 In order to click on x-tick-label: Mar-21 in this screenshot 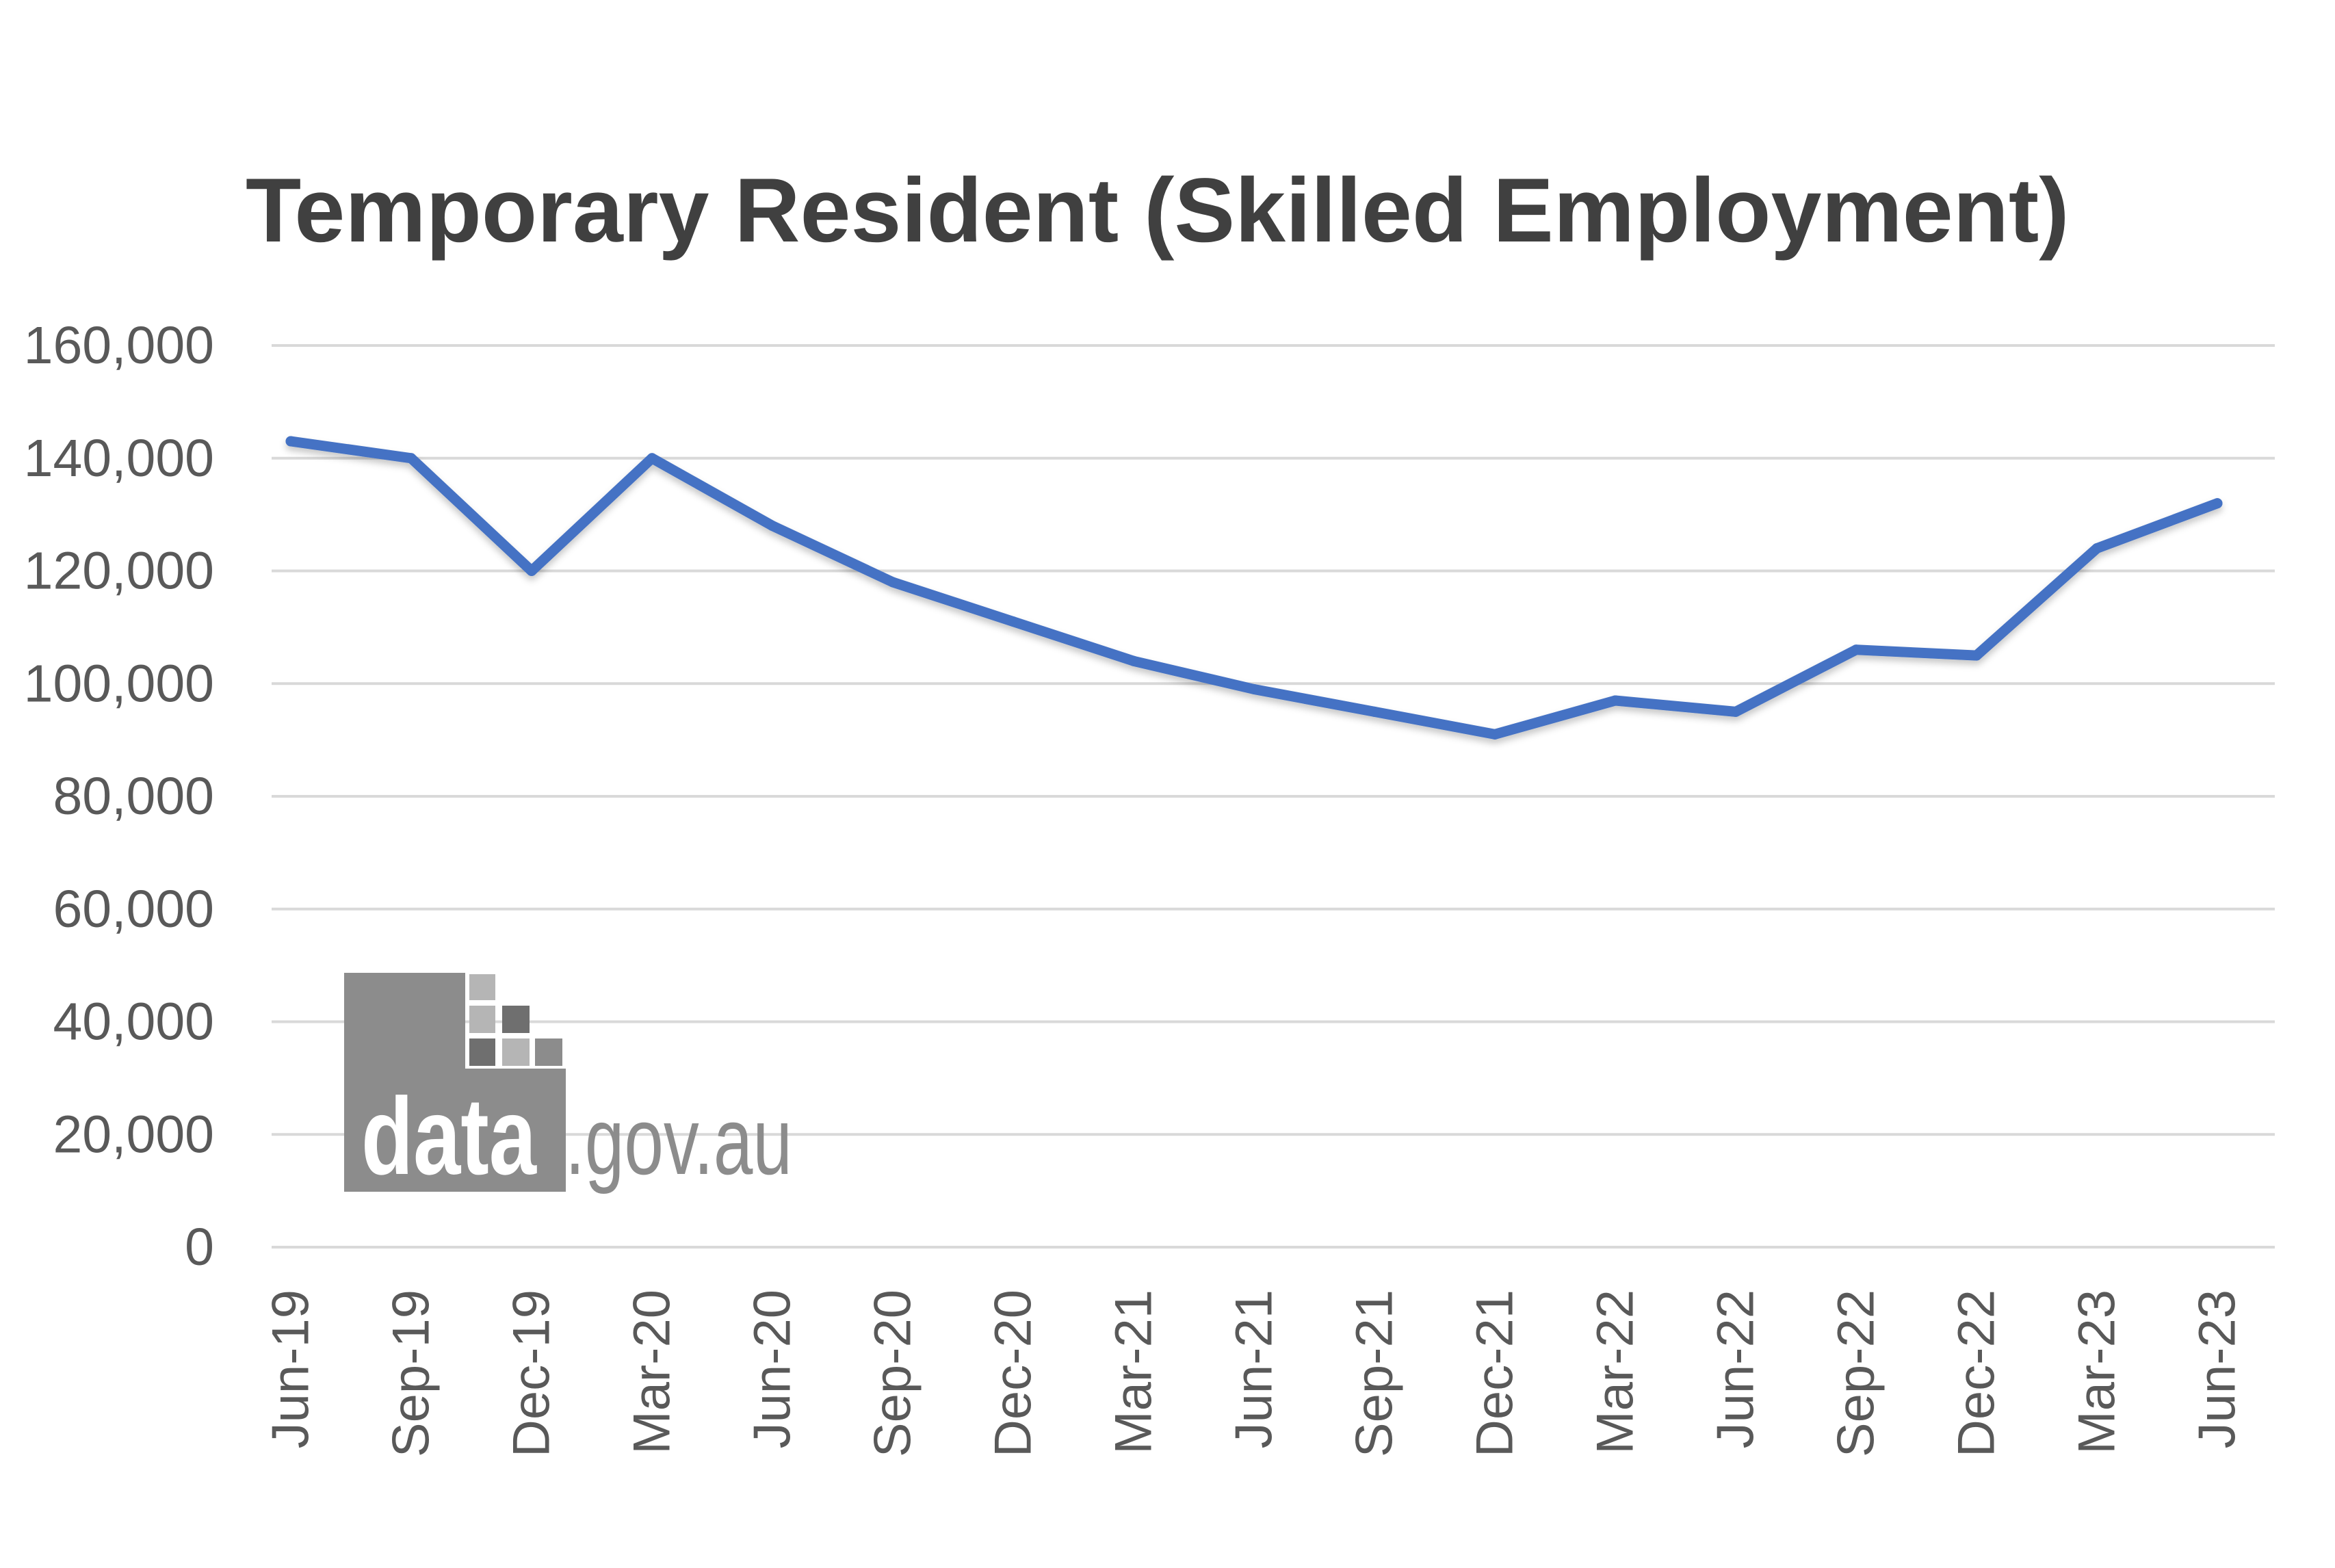, I will do `click(1134, 1372)`.